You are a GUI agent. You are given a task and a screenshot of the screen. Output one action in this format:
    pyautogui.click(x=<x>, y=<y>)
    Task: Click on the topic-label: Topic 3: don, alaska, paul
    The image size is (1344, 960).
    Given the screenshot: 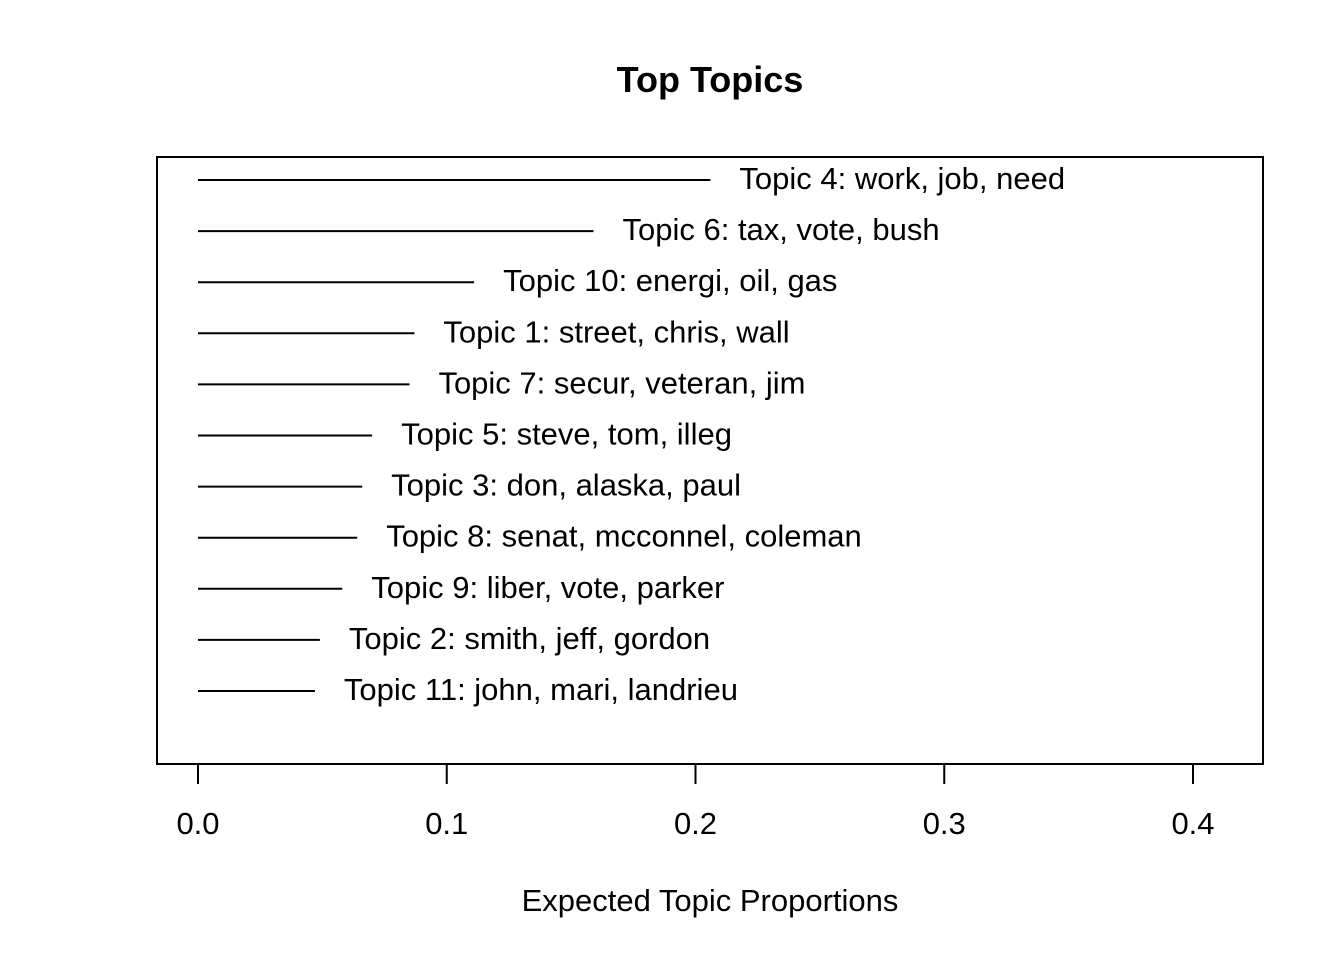 What is the action you would take?
    pyautogui.click(x=566, y=485)
    